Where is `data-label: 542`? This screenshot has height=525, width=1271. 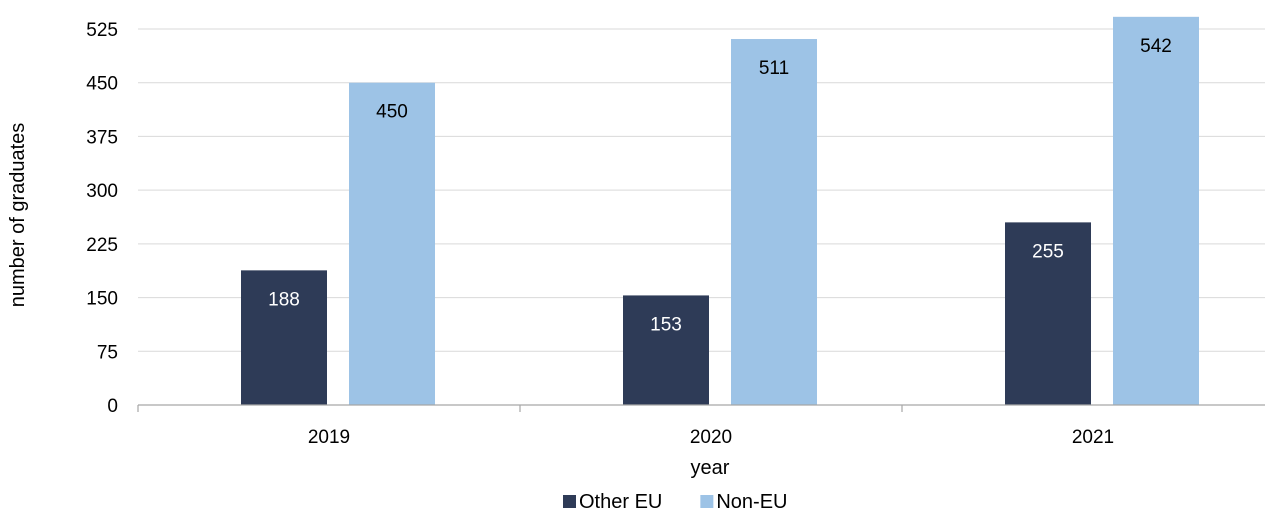 data-label: 542 is located at coordinates (1156, 46).